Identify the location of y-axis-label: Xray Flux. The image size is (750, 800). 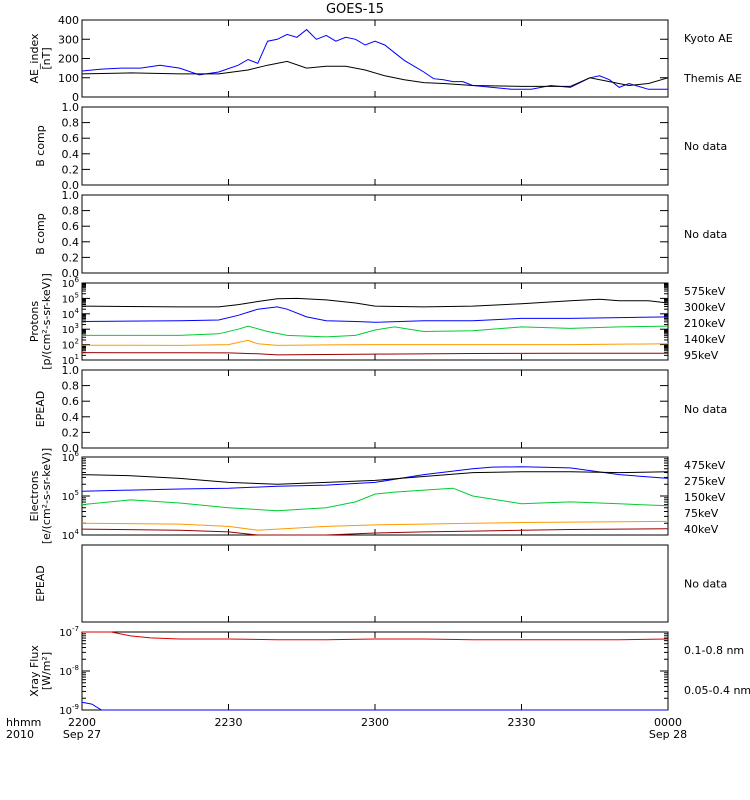
(34, 671).